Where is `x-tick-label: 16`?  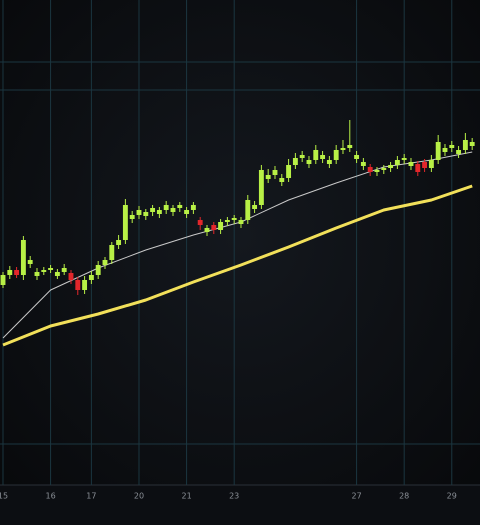
x-tick-label: 16 is located at coordinates (50, 496).